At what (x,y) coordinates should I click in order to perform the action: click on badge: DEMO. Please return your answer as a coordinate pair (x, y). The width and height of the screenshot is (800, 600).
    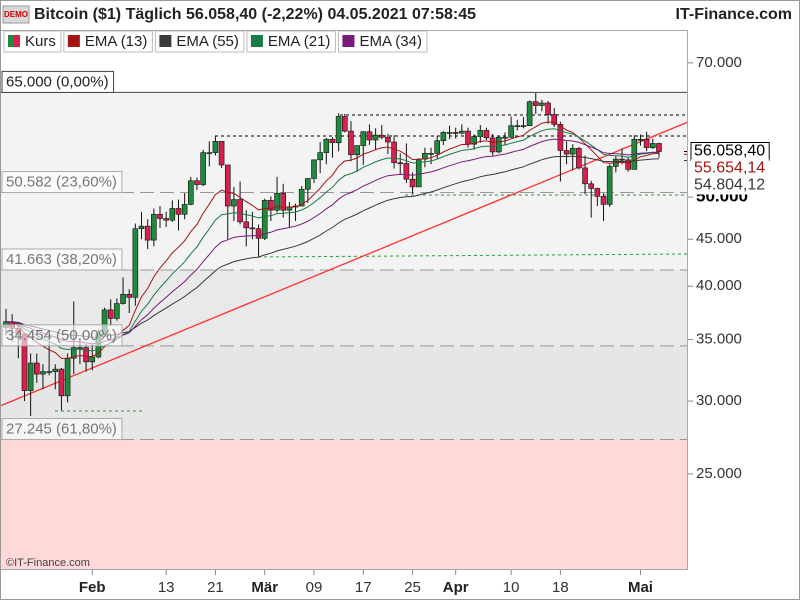
    Looking at the image, I should click on (16, 14).